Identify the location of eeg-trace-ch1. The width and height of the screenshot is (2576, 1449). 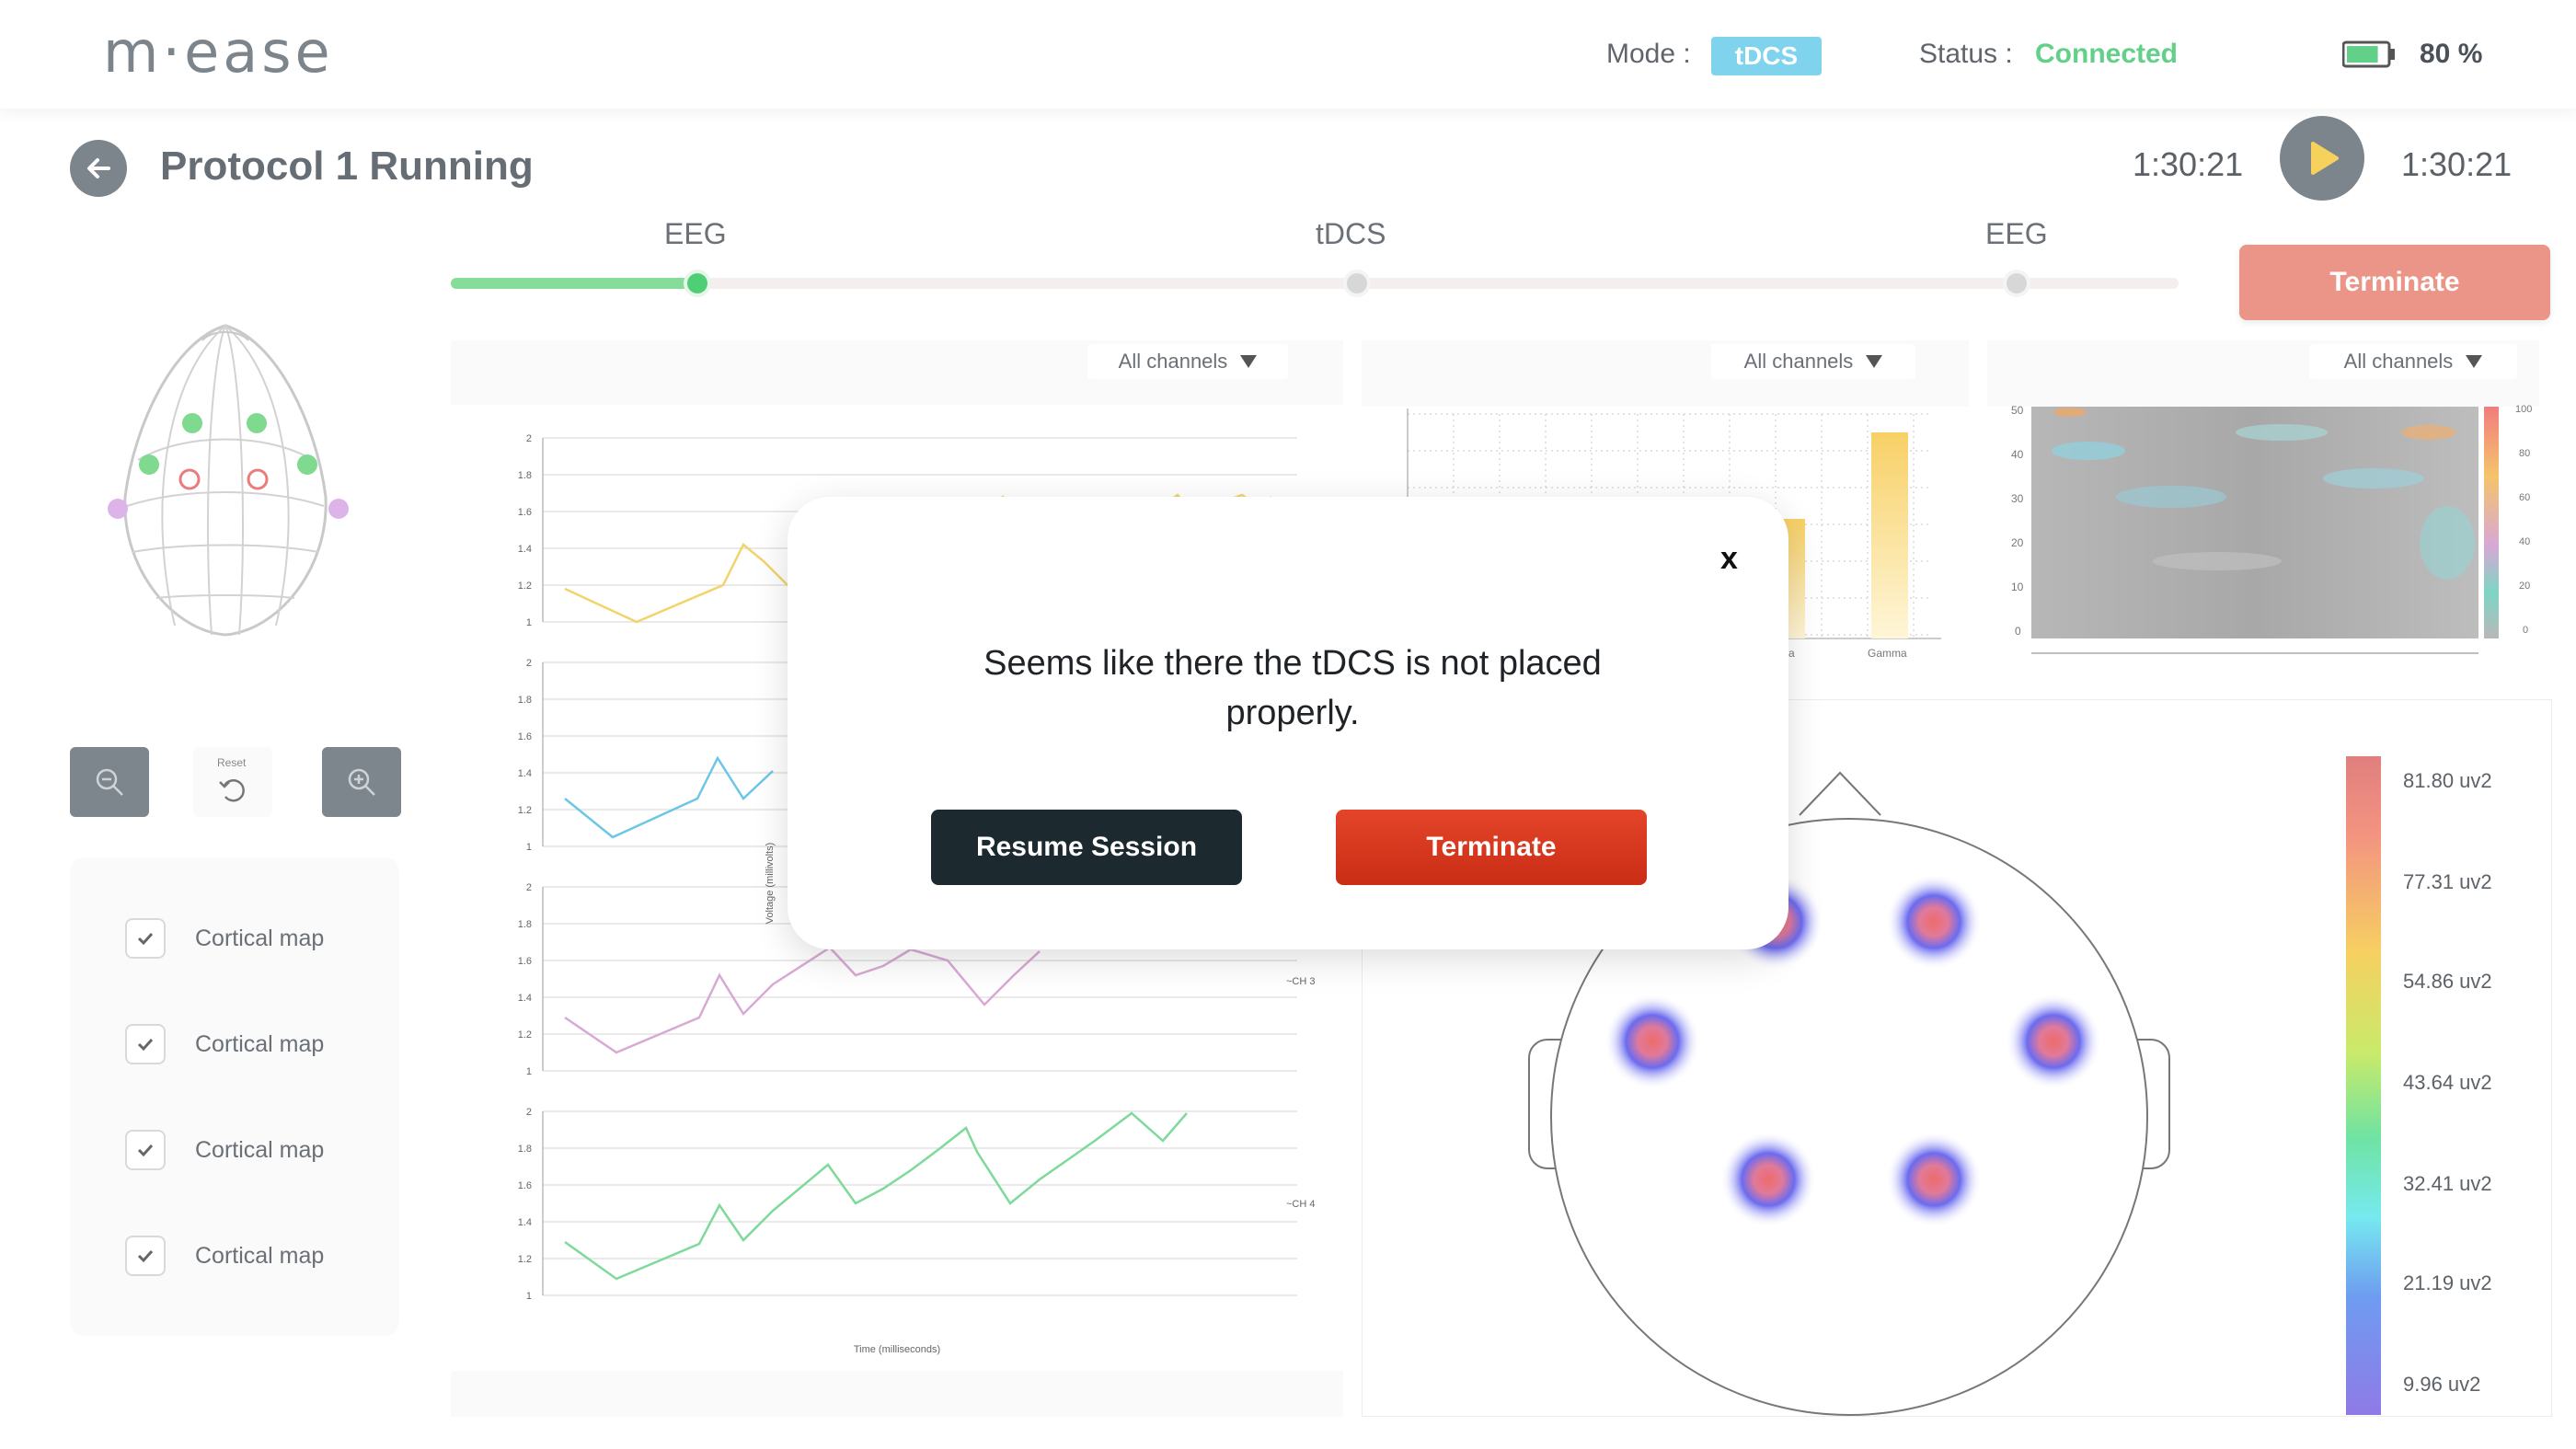
(678, 583).